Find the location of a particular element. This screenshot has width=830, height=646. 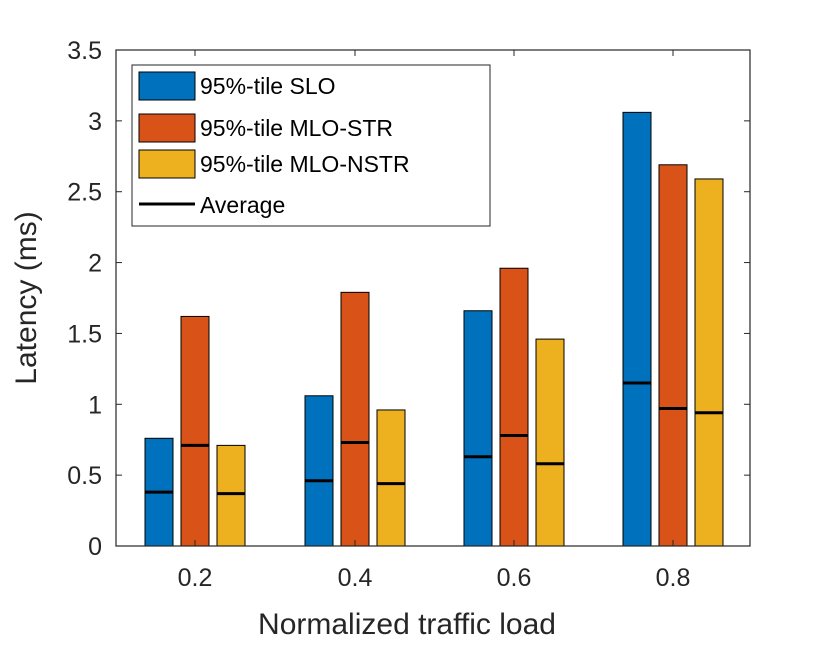

y-tick-label: 1.5 is located at coordinates (84, 334).